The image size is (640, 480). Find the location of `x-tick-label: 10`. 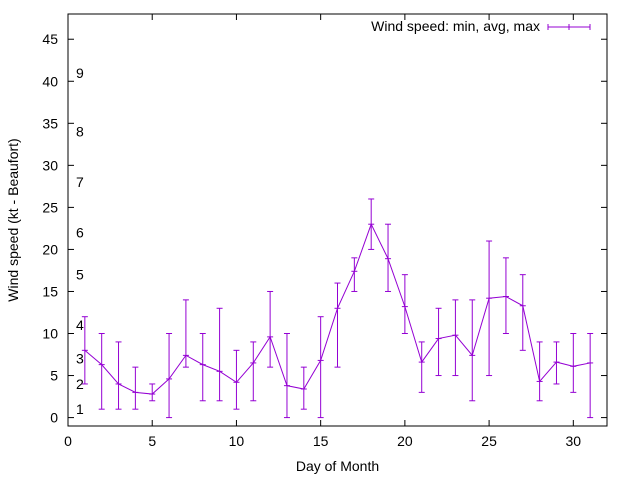

x-tick-label: 10 is located at coordinates (237, 441).